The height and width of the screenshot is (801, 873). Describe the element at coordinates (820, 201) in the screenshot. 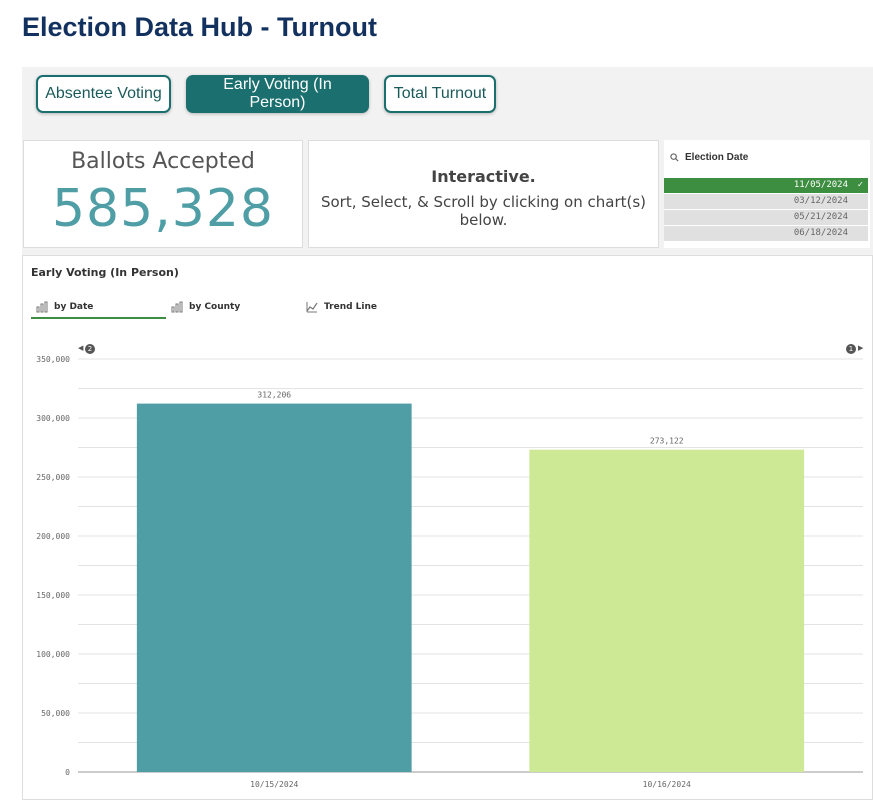

I see `filter-item-label: 03/12/2024` at that location.